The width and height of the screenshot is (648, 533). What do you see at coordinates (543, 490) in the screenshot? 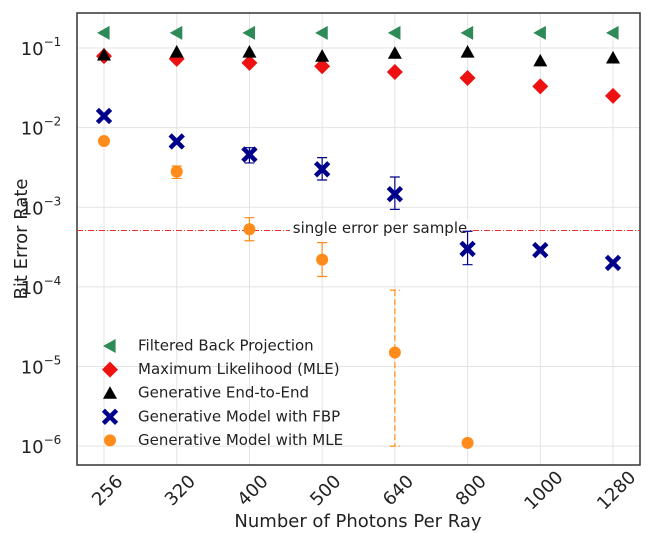
I see `x-tick-label: 1000` at bounding box center [543, 490].